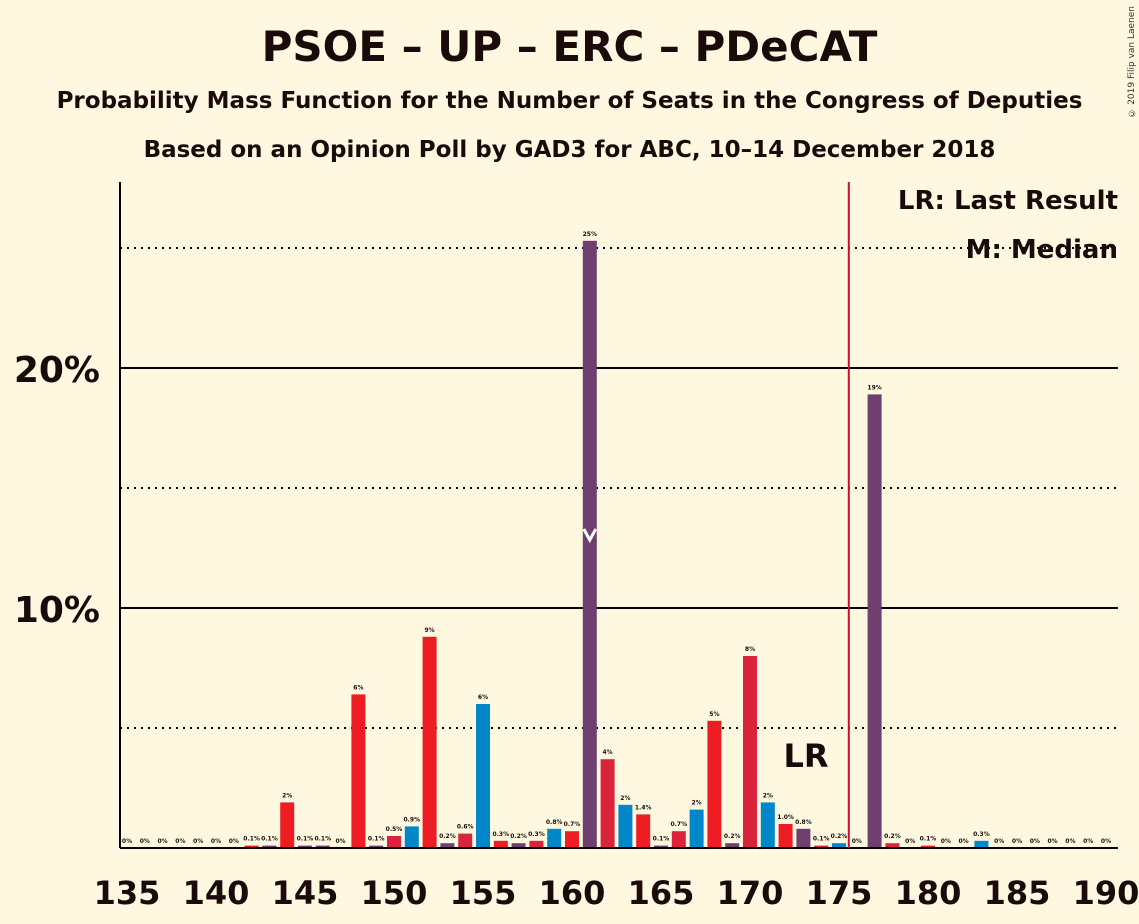  Describe the element at coordinates (430, 630) in the screenshot. I see `bar-value-label: 9%` at that location.